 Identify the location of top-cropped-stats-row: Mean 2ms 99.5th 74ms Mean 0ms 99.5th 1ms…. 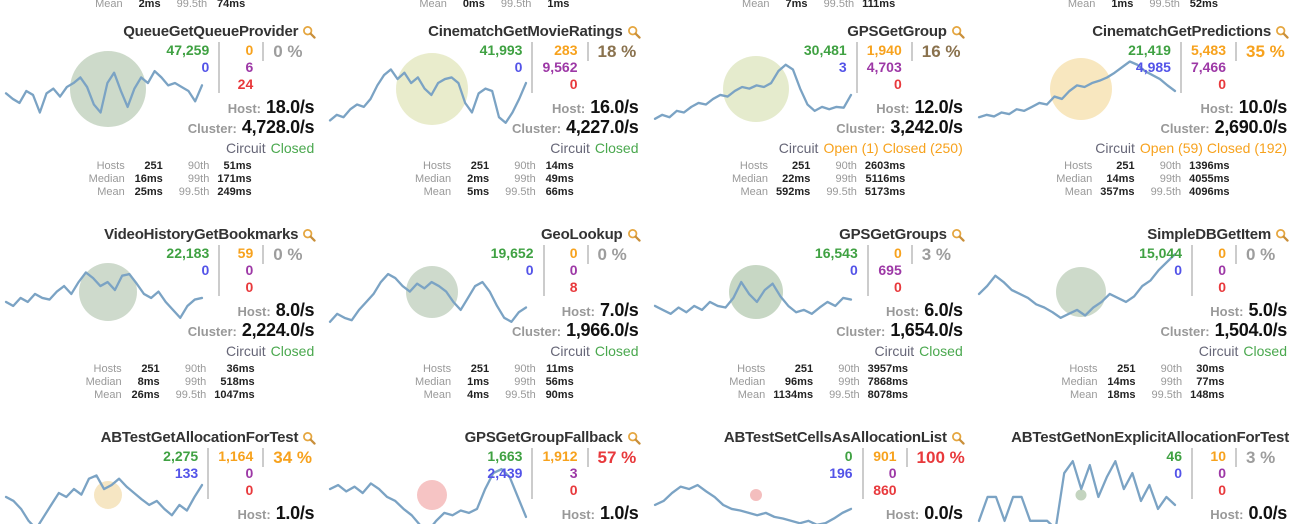
(648, 7).